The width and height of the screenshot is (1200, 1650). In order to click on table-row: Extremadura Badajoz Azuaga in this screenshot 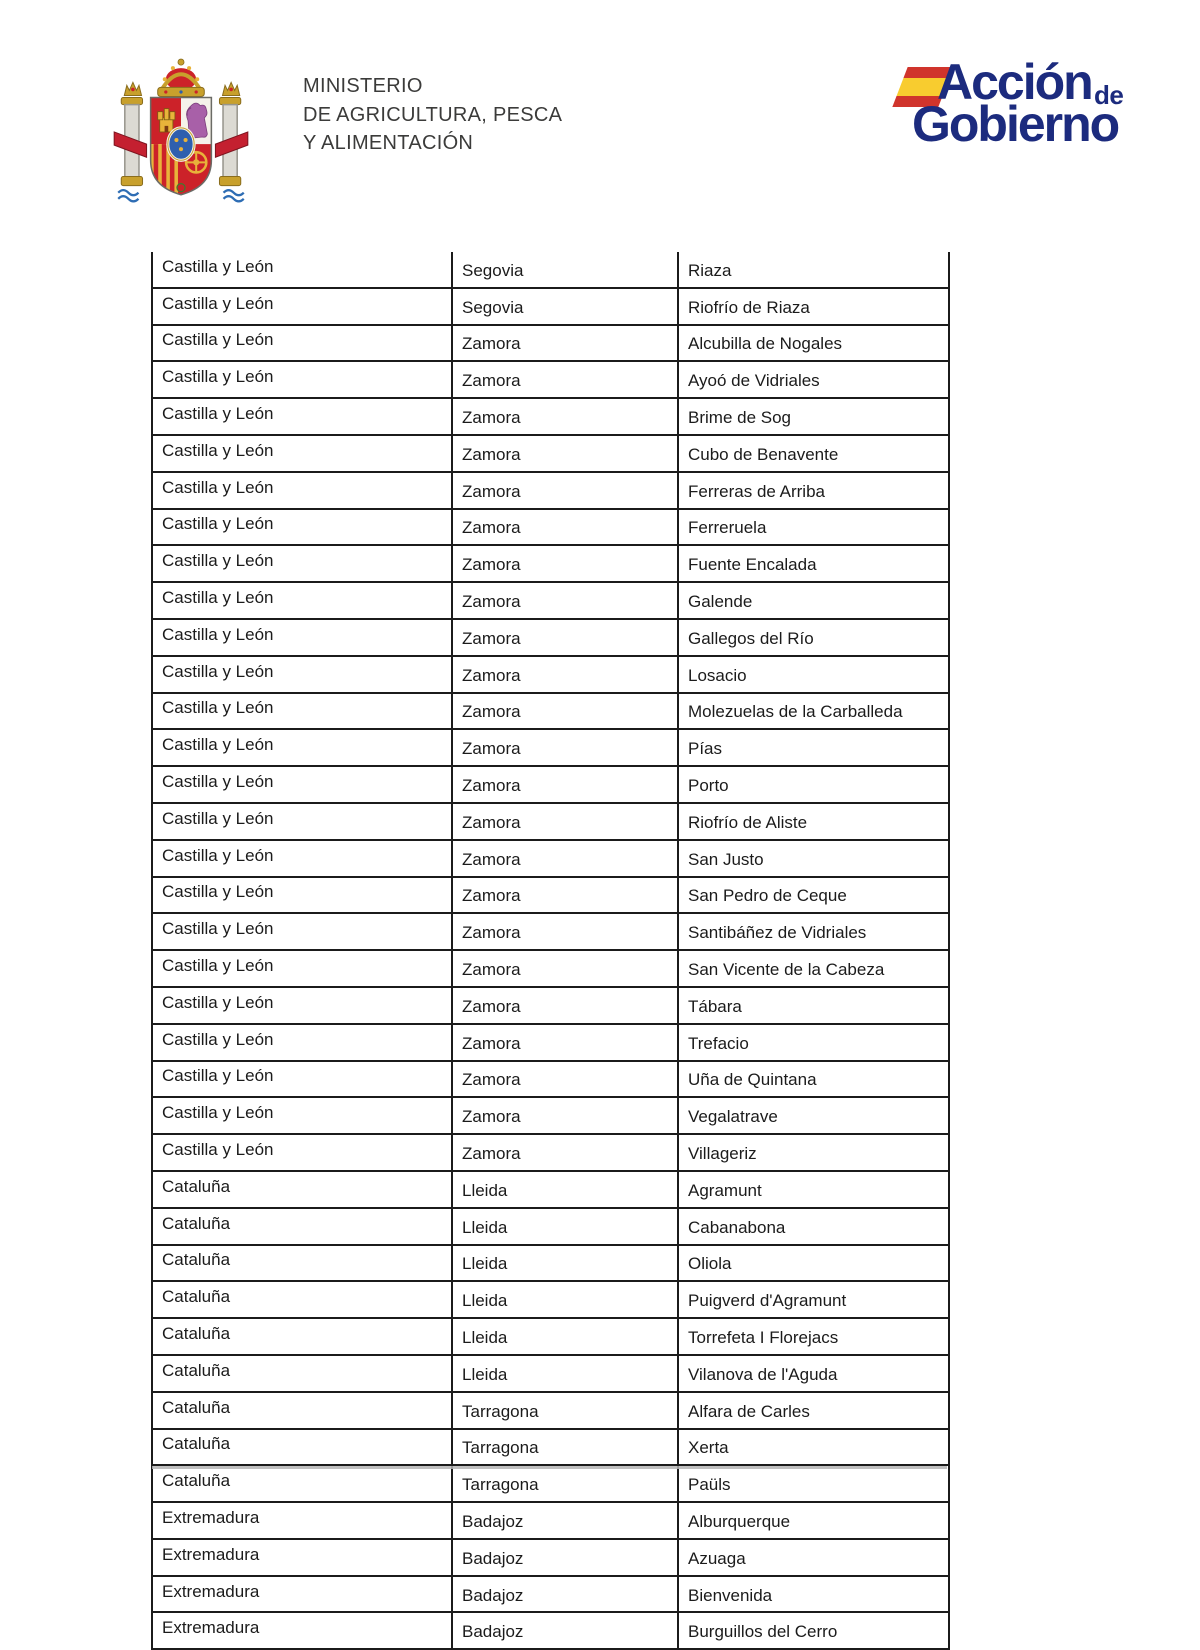, I will do `click(550, 1557)`.